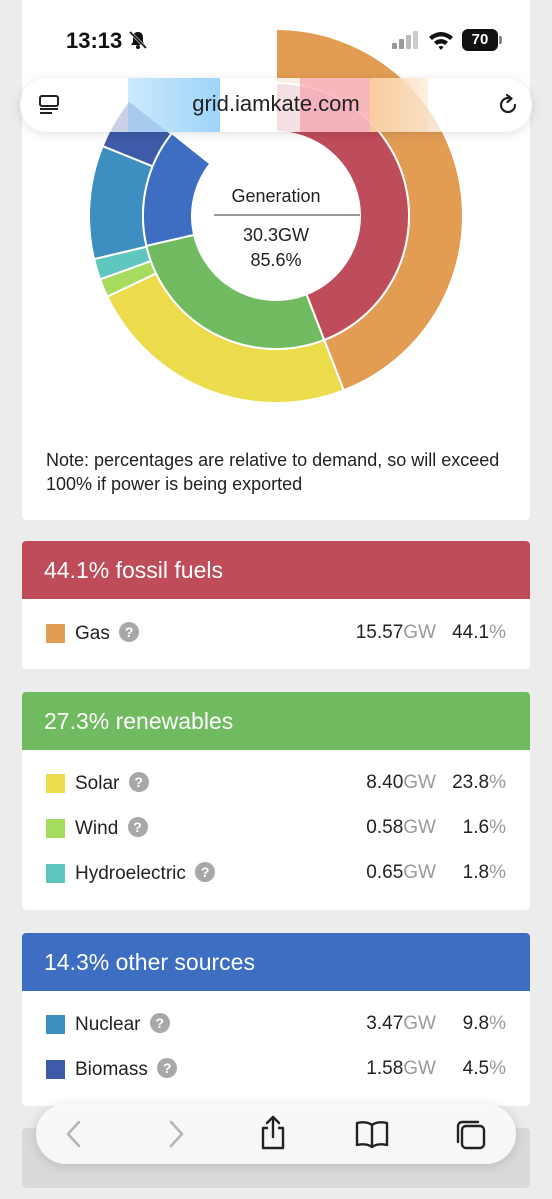  Describe the element at coordinates (287, 215) in the screenshot. I see `center-divider` at that location.